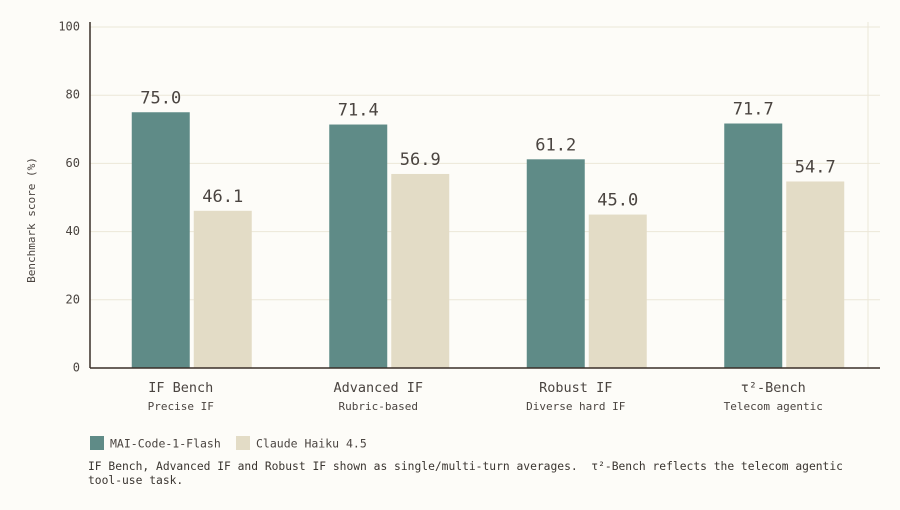 The height and width of the screenshot is (510, 900). I want to click on x-tick-note: Telecom agentic, so click(773, 406).